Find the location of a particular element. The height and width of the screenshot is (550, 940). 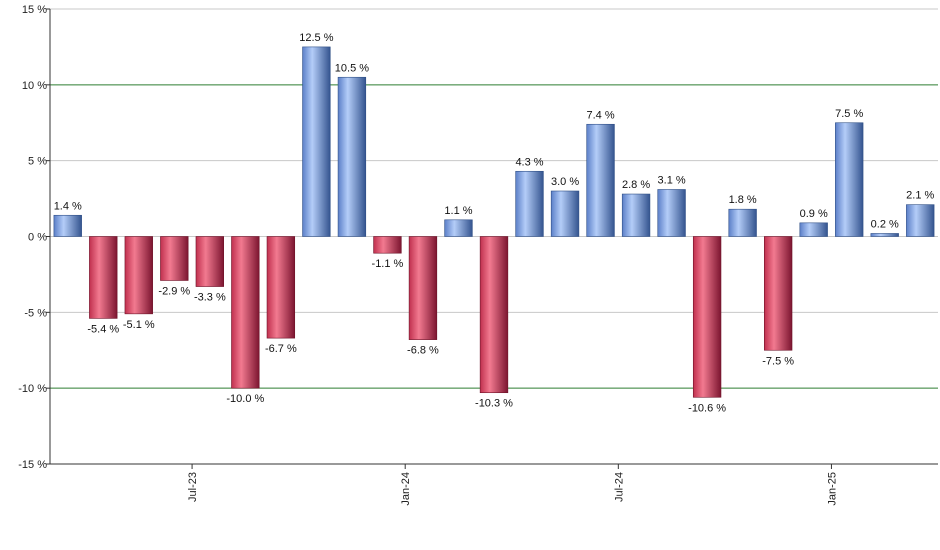

bar-data-label: 1.1 % is located at coordinates (458, 211).